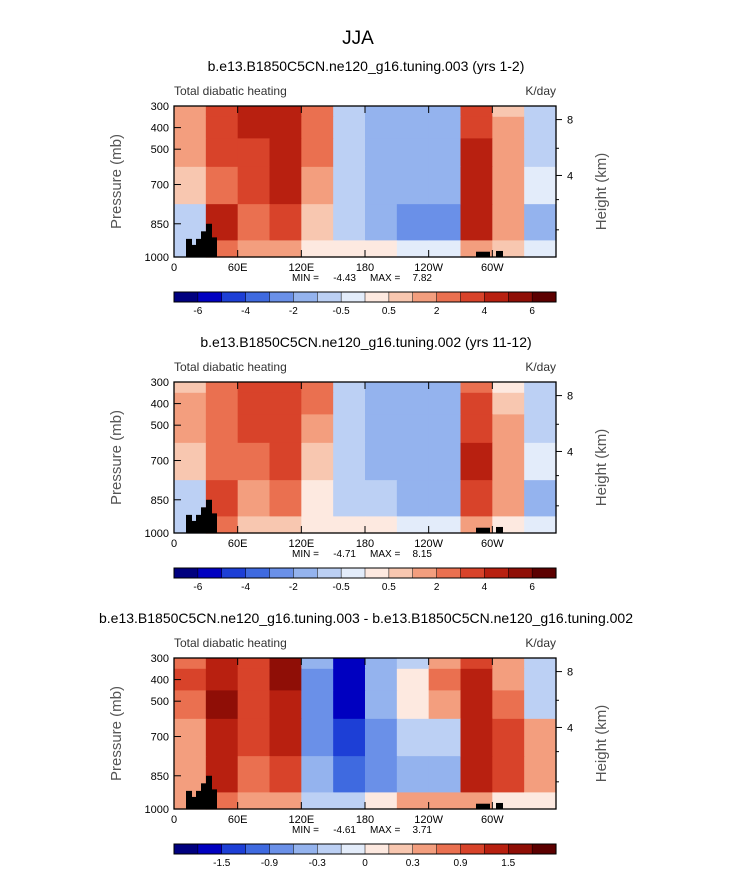 Image resolution: width=733 pixels, height=872 pixels. What do you see at coordinates (365, 849) in the screenshot?
I see `colorbar-frame` at bounding box center [365, 849].